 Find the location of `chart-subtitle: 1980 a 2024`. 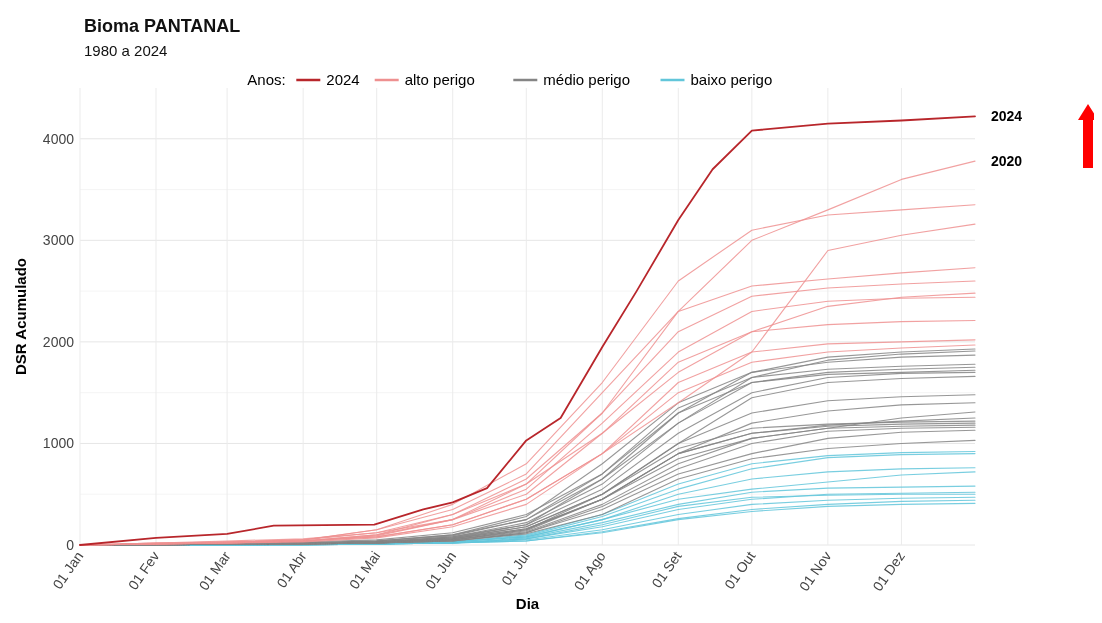

chart-subtitle: 1980 a 2024 is located at coordinates (126, 50).